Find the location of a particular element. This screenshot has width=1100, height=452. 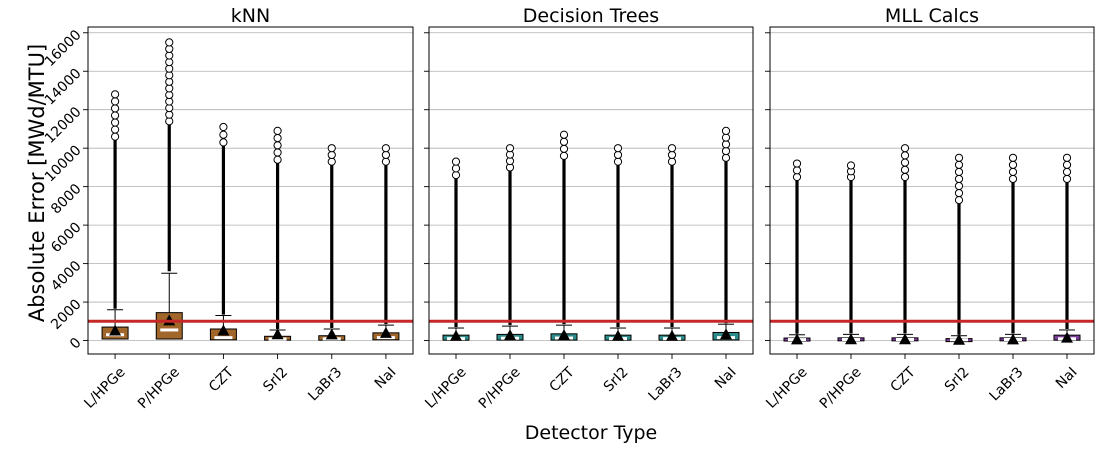

x-axis-label: Detector Type is located at coordinates (591, 433).